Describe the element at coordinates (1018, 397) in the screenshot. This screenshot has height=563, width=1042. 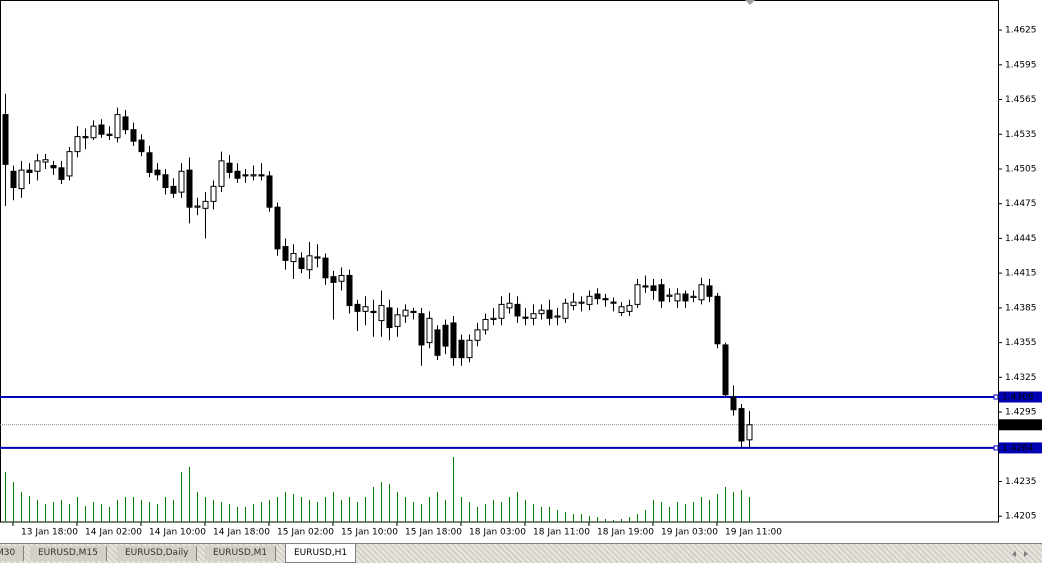
I see `level-label: 1.4308` at that location.